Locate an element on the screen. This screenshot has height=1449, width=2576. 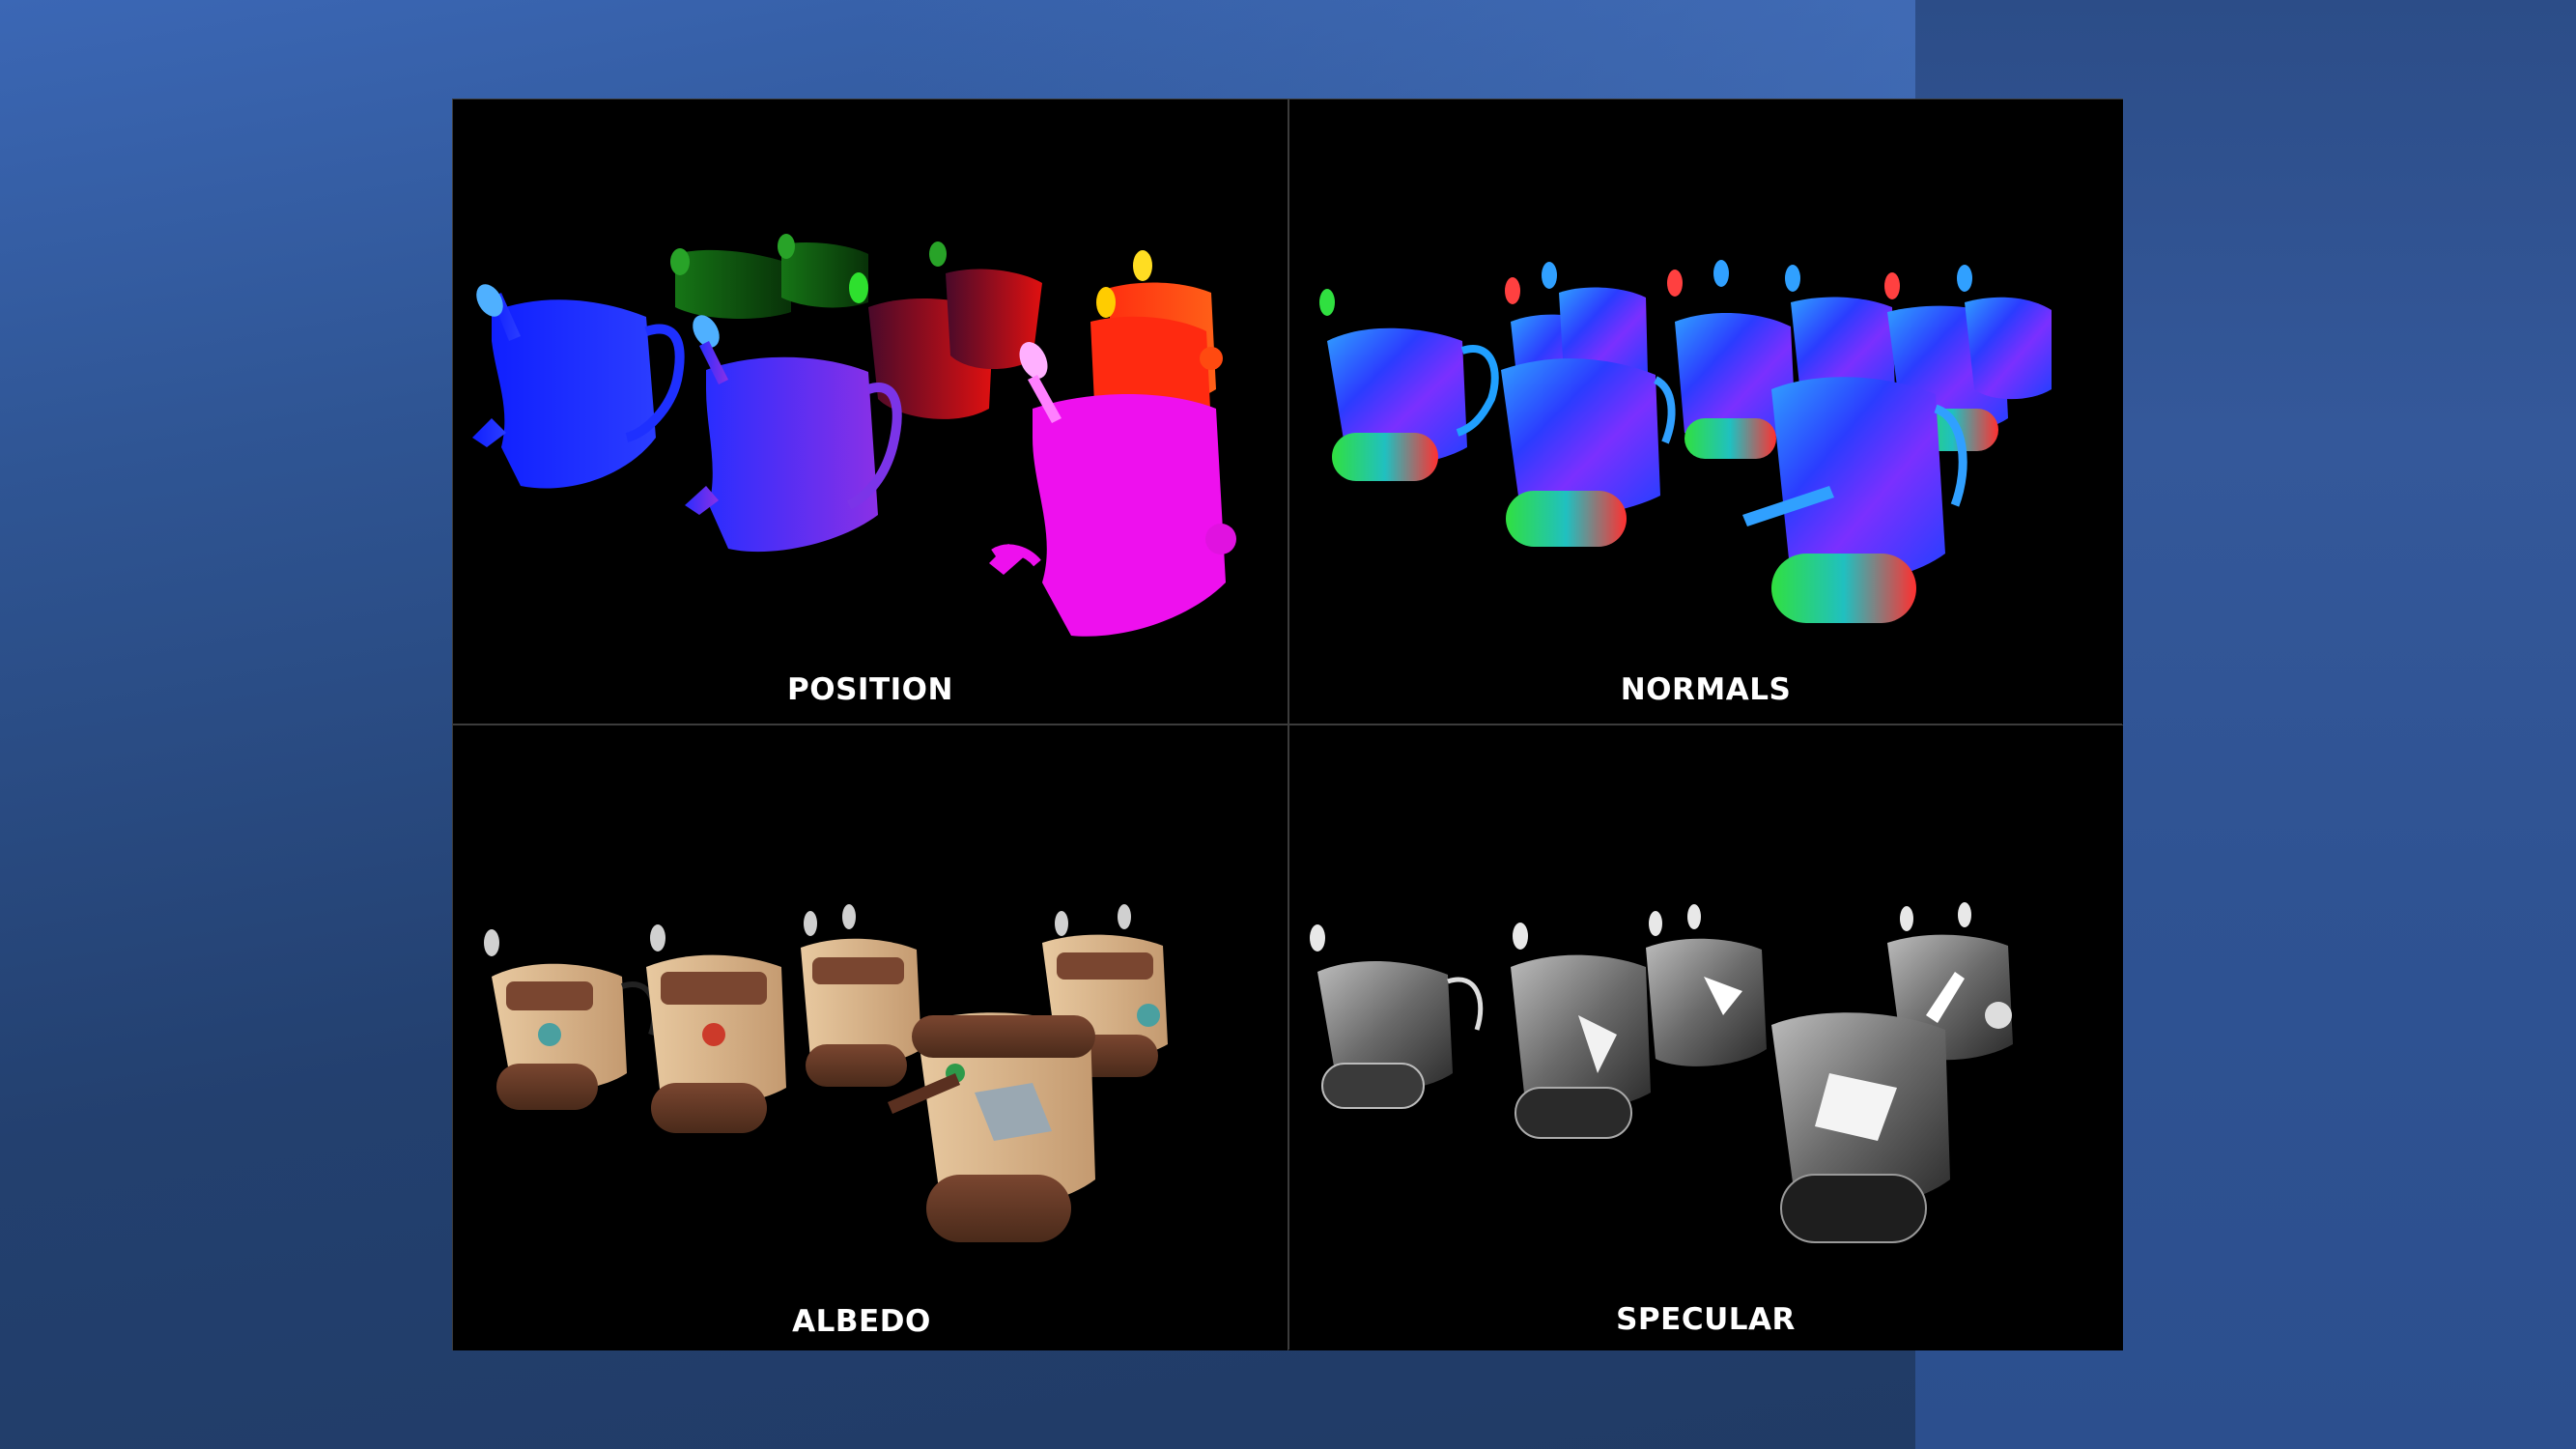
position-render is located at coordinates (854, 435).